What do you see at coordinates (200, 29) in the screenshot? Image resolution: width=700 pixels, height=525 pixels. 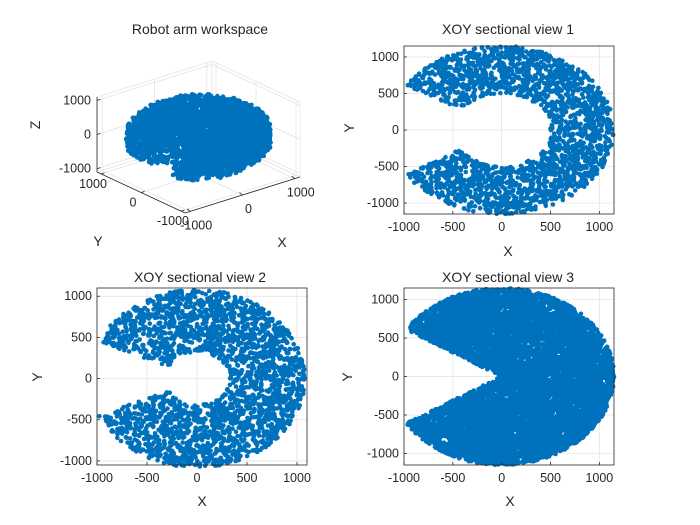 I see `chart-title: Robot arm workspace` at bounding box center [200, 29].